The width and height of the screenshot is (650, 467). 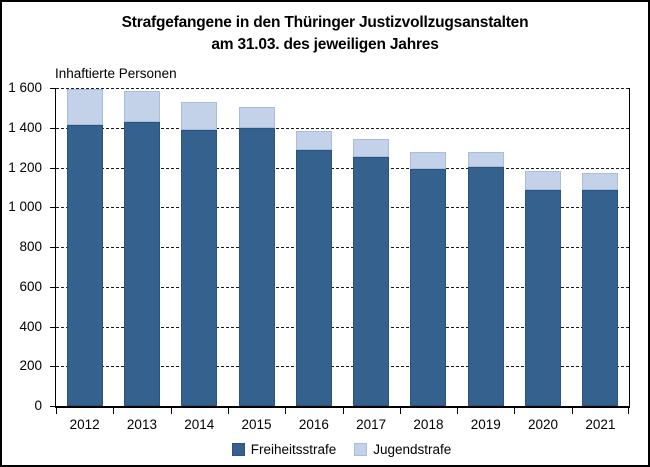 I want to click on bar-freiheitsstrafe-2019, so click(x=485, y=286).